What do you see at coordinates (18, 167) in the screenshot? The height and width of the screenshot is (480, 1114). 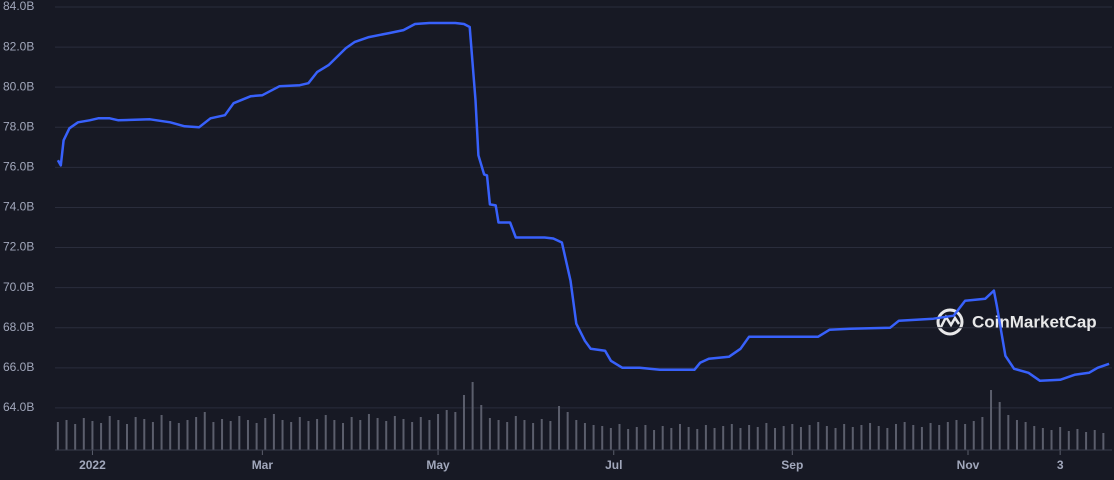 I see `y-tick-label: 76.0B` at bounding box center [18, 167].